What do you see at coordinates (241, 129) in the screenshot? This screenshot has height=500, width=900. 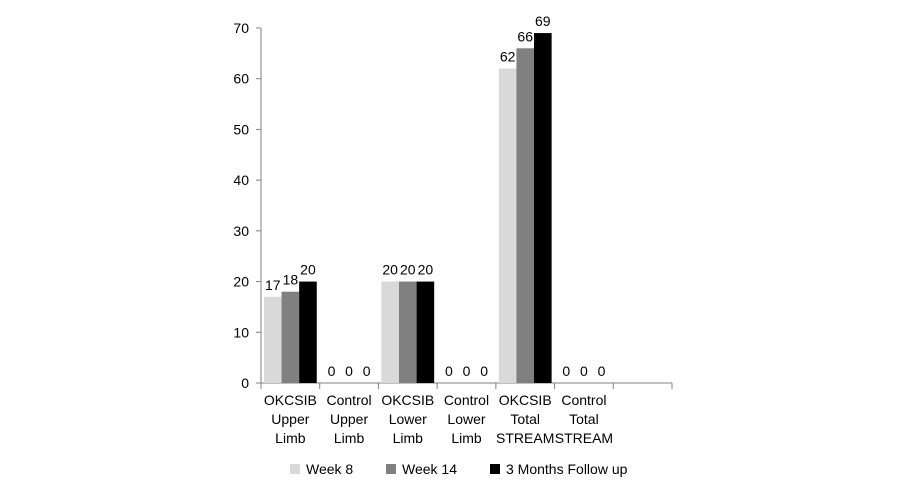 I see `y-tick-label: 50` at bounding box center [241, 129].